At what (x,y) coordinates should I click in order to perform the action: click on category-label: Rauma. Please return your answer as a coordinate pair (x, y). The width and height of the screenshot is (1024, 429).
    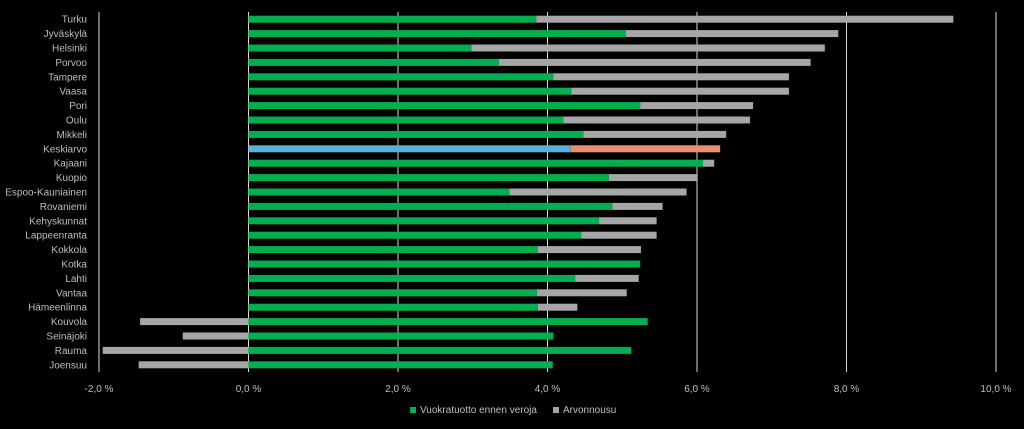
    Looking at the image, I should click on (71, 351).